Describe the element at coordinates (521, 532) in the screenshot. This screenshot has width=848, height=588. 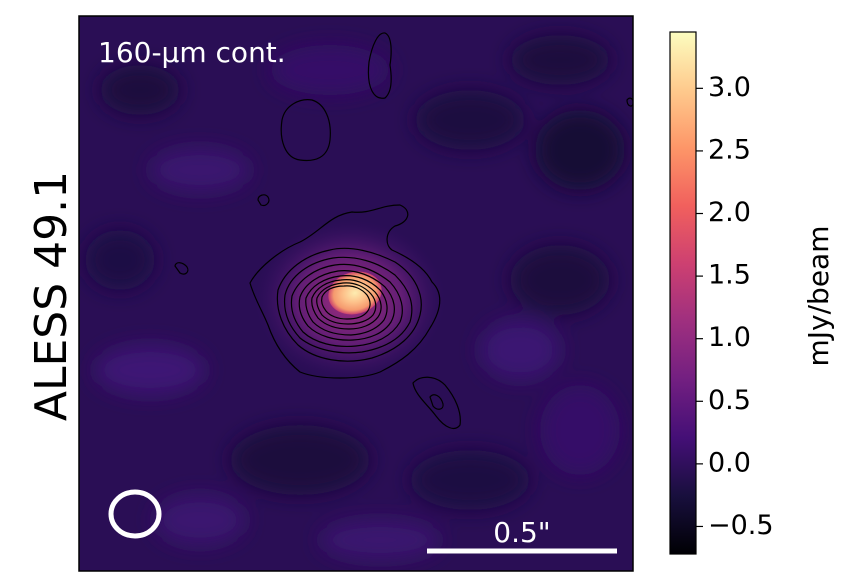
I see `scalebar-label: 0.5"` at that location.